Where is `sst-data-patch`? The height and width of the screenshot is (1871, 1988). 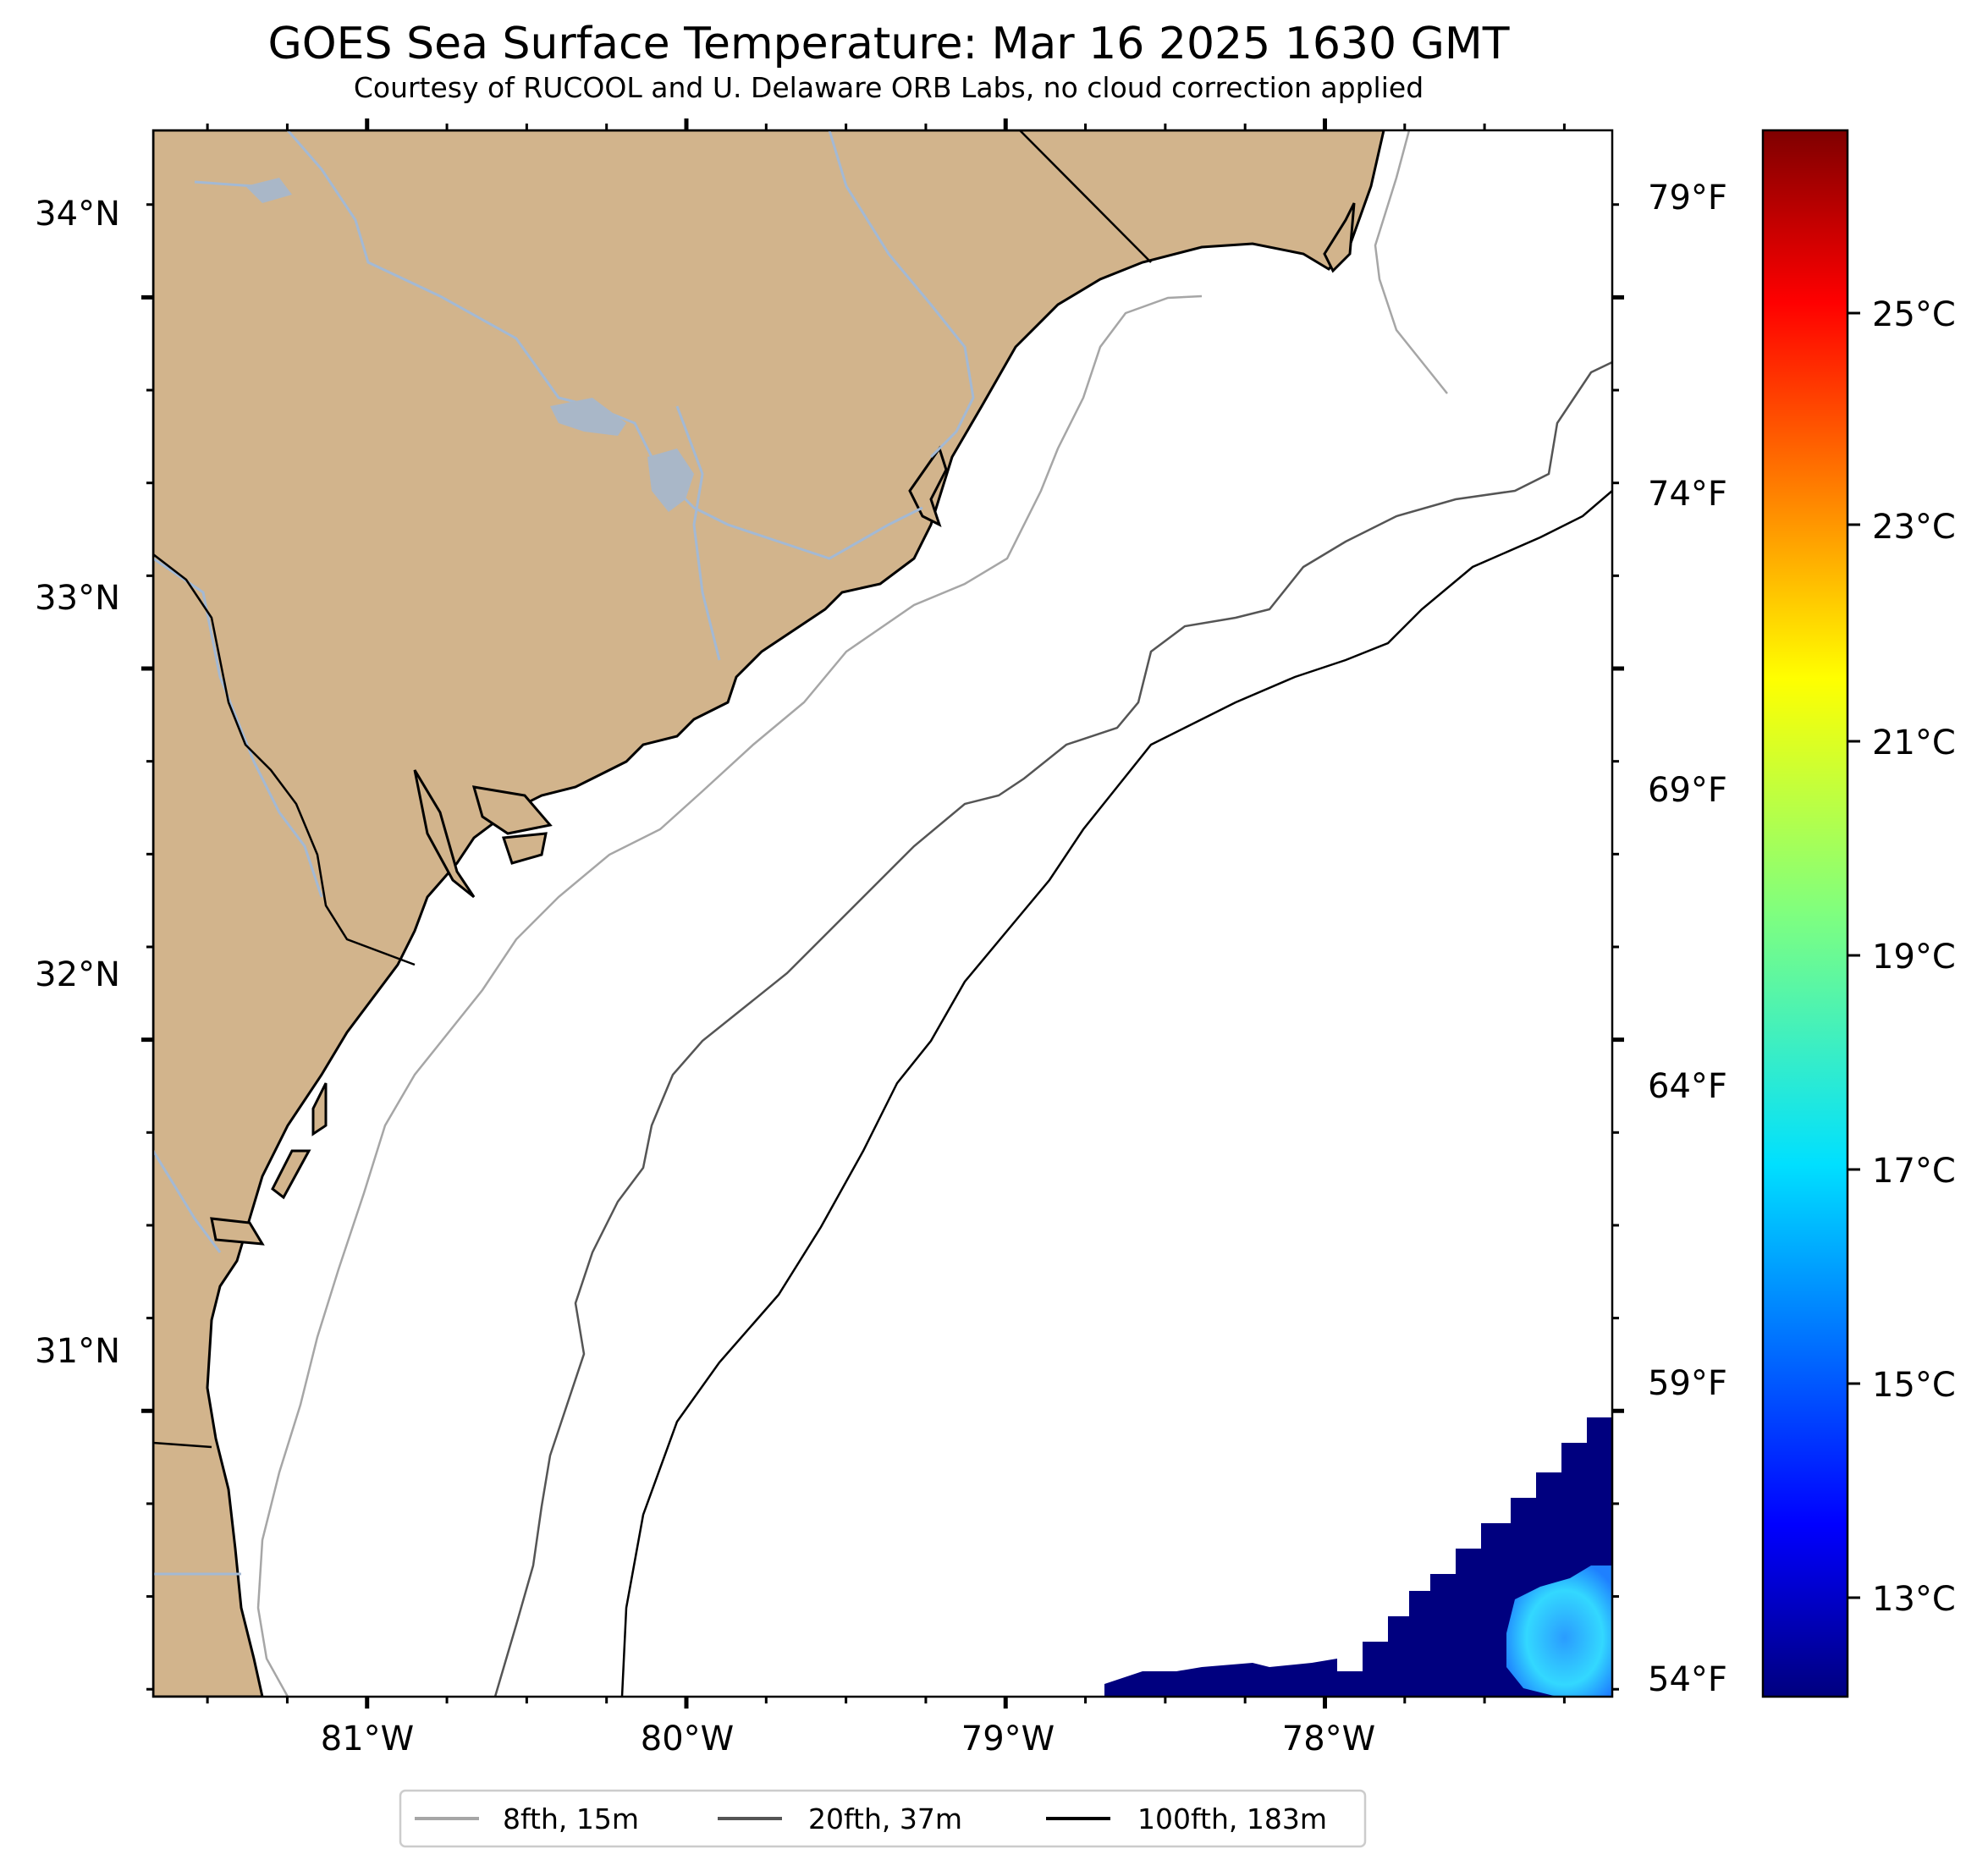 sst-data-patch is located at coordinates (1358, 1557).